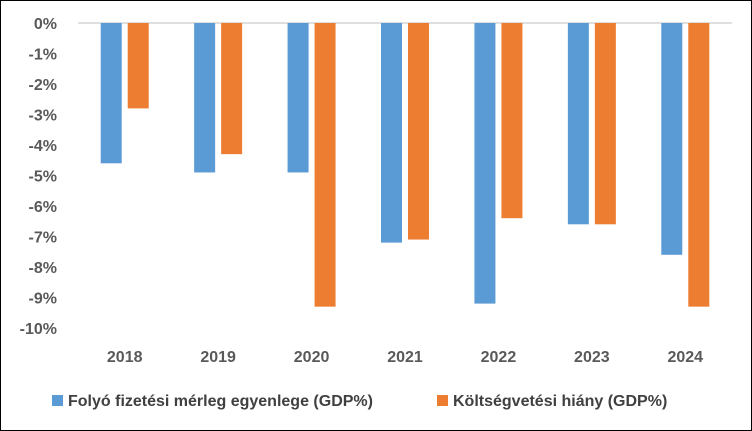 The height and width of the screenshot is (431, 752). Describe the element at coordinates (220, 401) in the screenshot. I see `legend-label: Folyó fizetési mérleg egyenlege (GDP%)` at that location.